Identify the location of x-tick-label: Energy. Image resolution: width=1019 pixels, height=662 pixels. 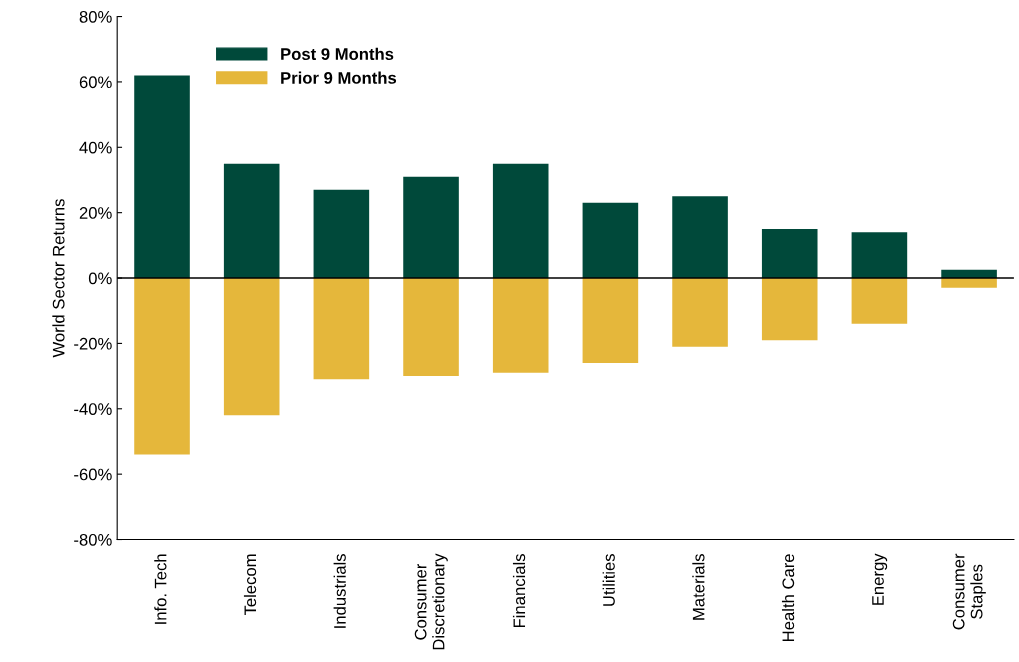
(880, 579).